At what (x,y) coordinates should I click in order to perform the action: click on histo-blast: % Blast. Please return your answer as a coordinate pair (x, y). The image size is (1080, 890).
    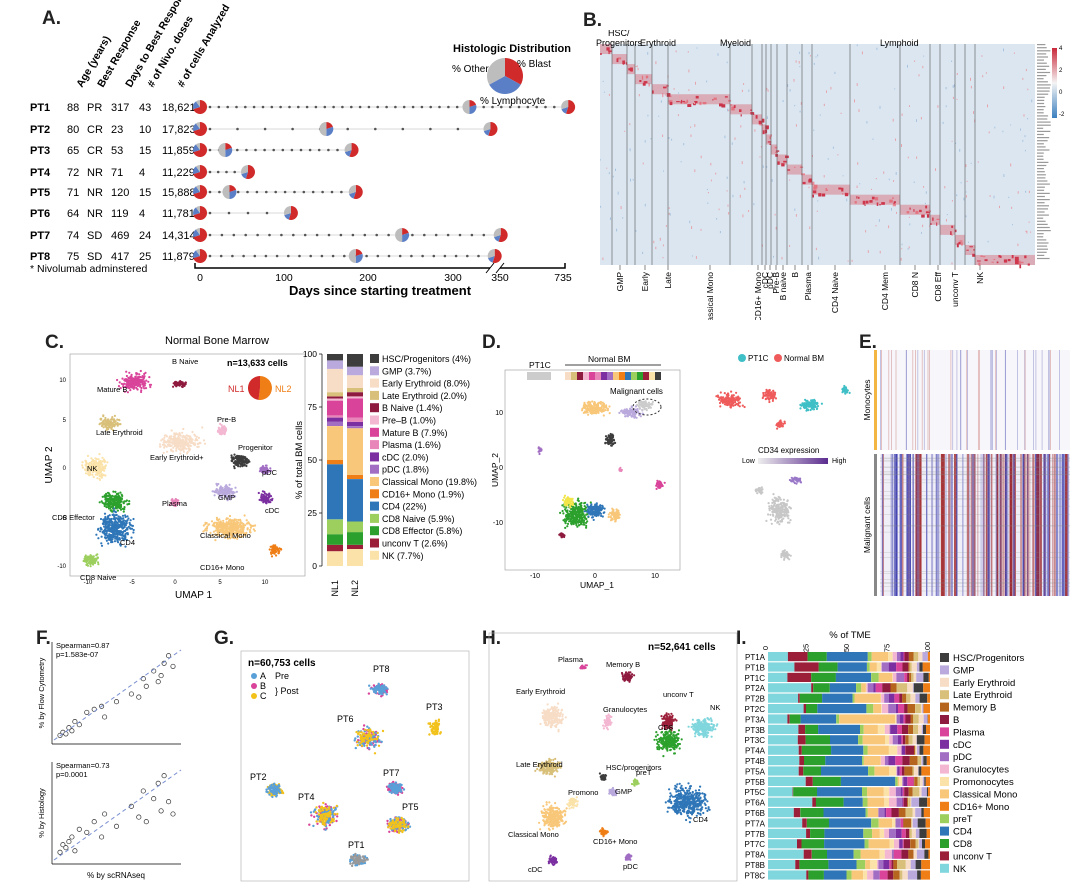
    Looking at the image, I should click on (534, 64).